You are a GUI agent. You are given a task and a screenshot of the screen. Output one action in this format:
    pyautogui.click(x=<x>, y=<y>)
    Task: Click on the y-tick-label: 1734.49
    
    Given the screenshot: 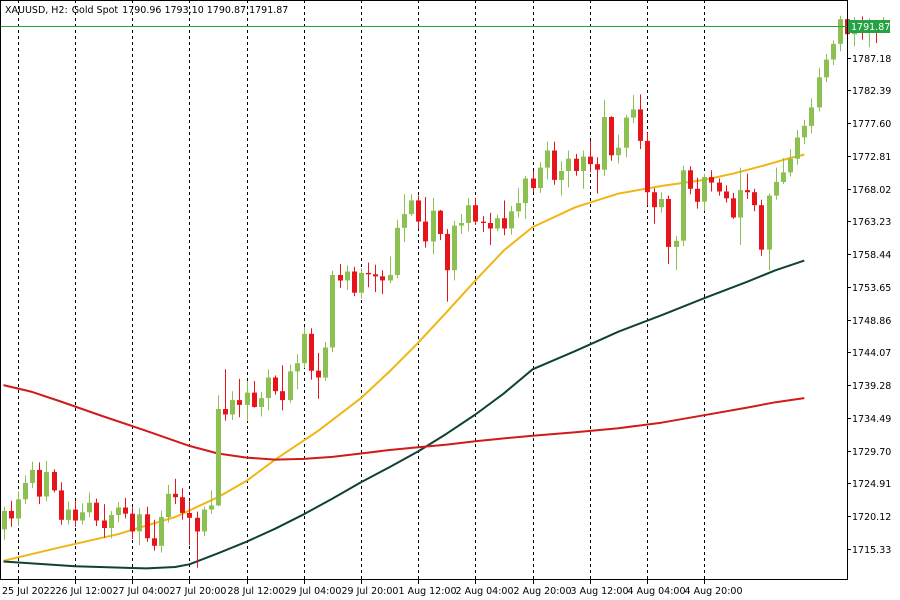 What is the action you would take?
    pyautogui.click(x=871, y=419)
    